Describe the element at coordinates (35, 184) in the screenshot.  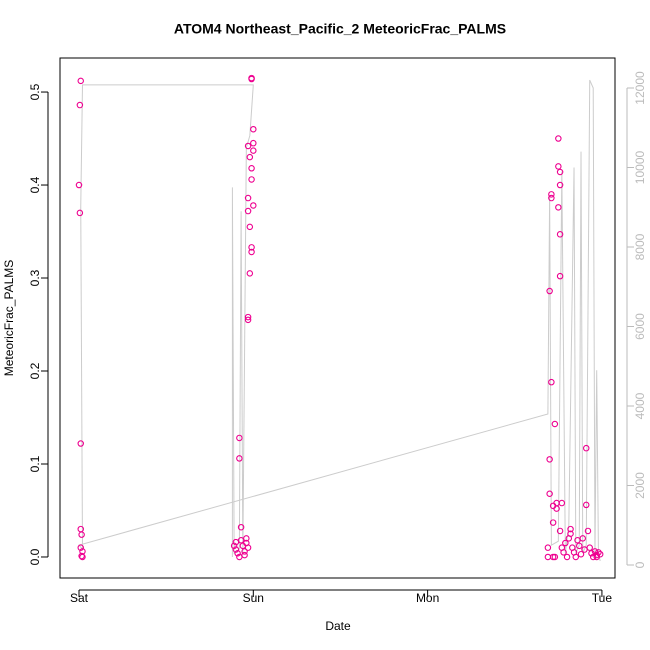
I see `y-tick-label: 0.4` at that location.